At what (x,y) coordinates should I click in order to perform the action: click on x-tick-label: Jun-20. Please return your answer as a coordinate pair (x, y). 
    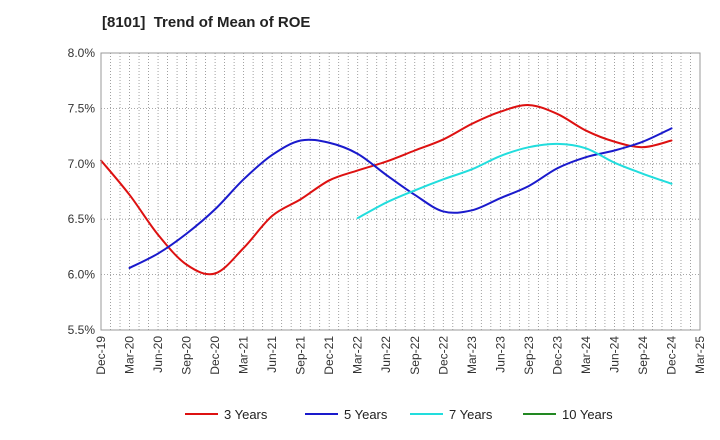
    Looking at the image, I should click on (158, 354).